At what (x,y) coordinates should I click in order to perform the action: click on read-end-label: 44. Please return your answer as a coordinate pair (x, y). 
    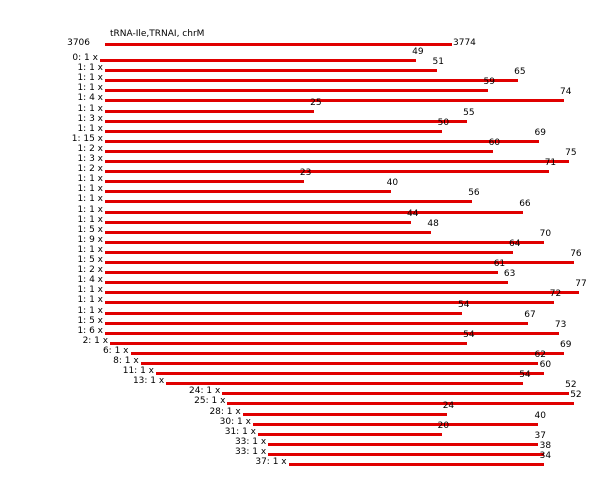
    Looking at the image, I should click on (413, 213).